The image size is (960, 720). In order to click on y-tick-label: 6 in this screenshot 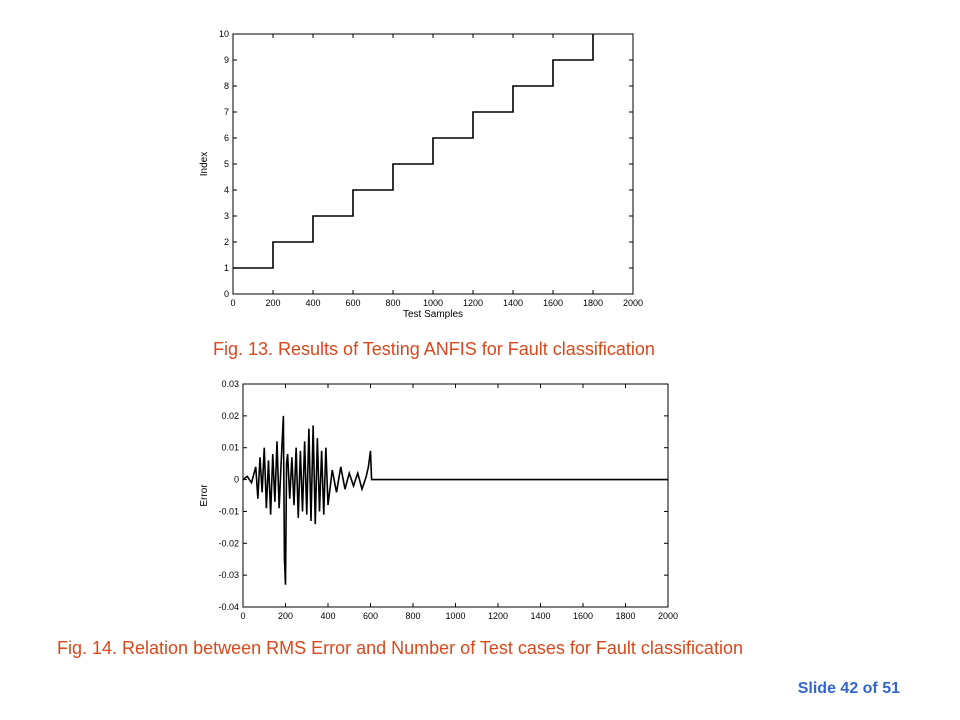, I will do `click(226, 138)`.